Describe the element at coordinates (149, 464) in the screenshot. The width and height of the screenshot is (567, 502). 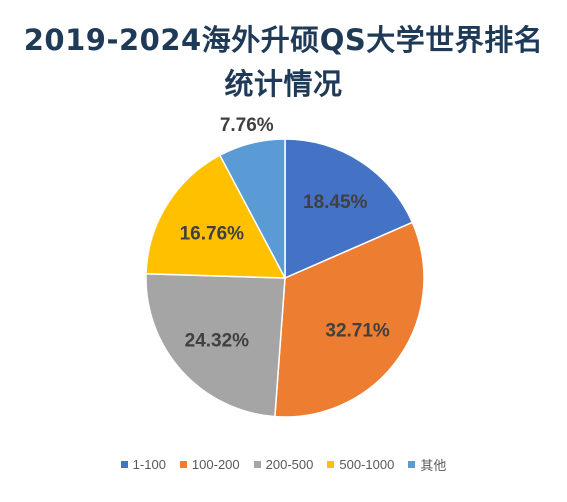
I see `legend-label: 1-100` at that location.